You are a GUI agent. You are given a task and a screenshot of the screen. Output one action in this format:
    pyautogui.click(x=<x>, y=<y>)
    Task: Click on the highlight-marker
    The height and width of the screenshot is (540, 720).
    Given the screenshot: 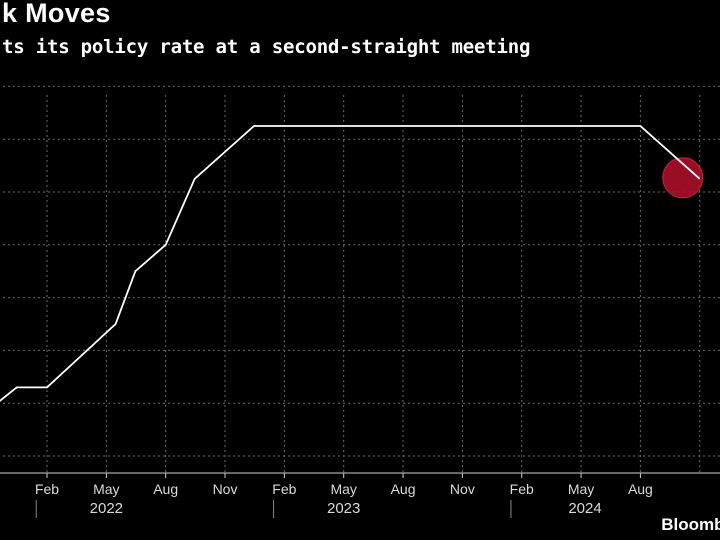 What is the action you would take?
    pyautogui.click(x=683, y=178)
    